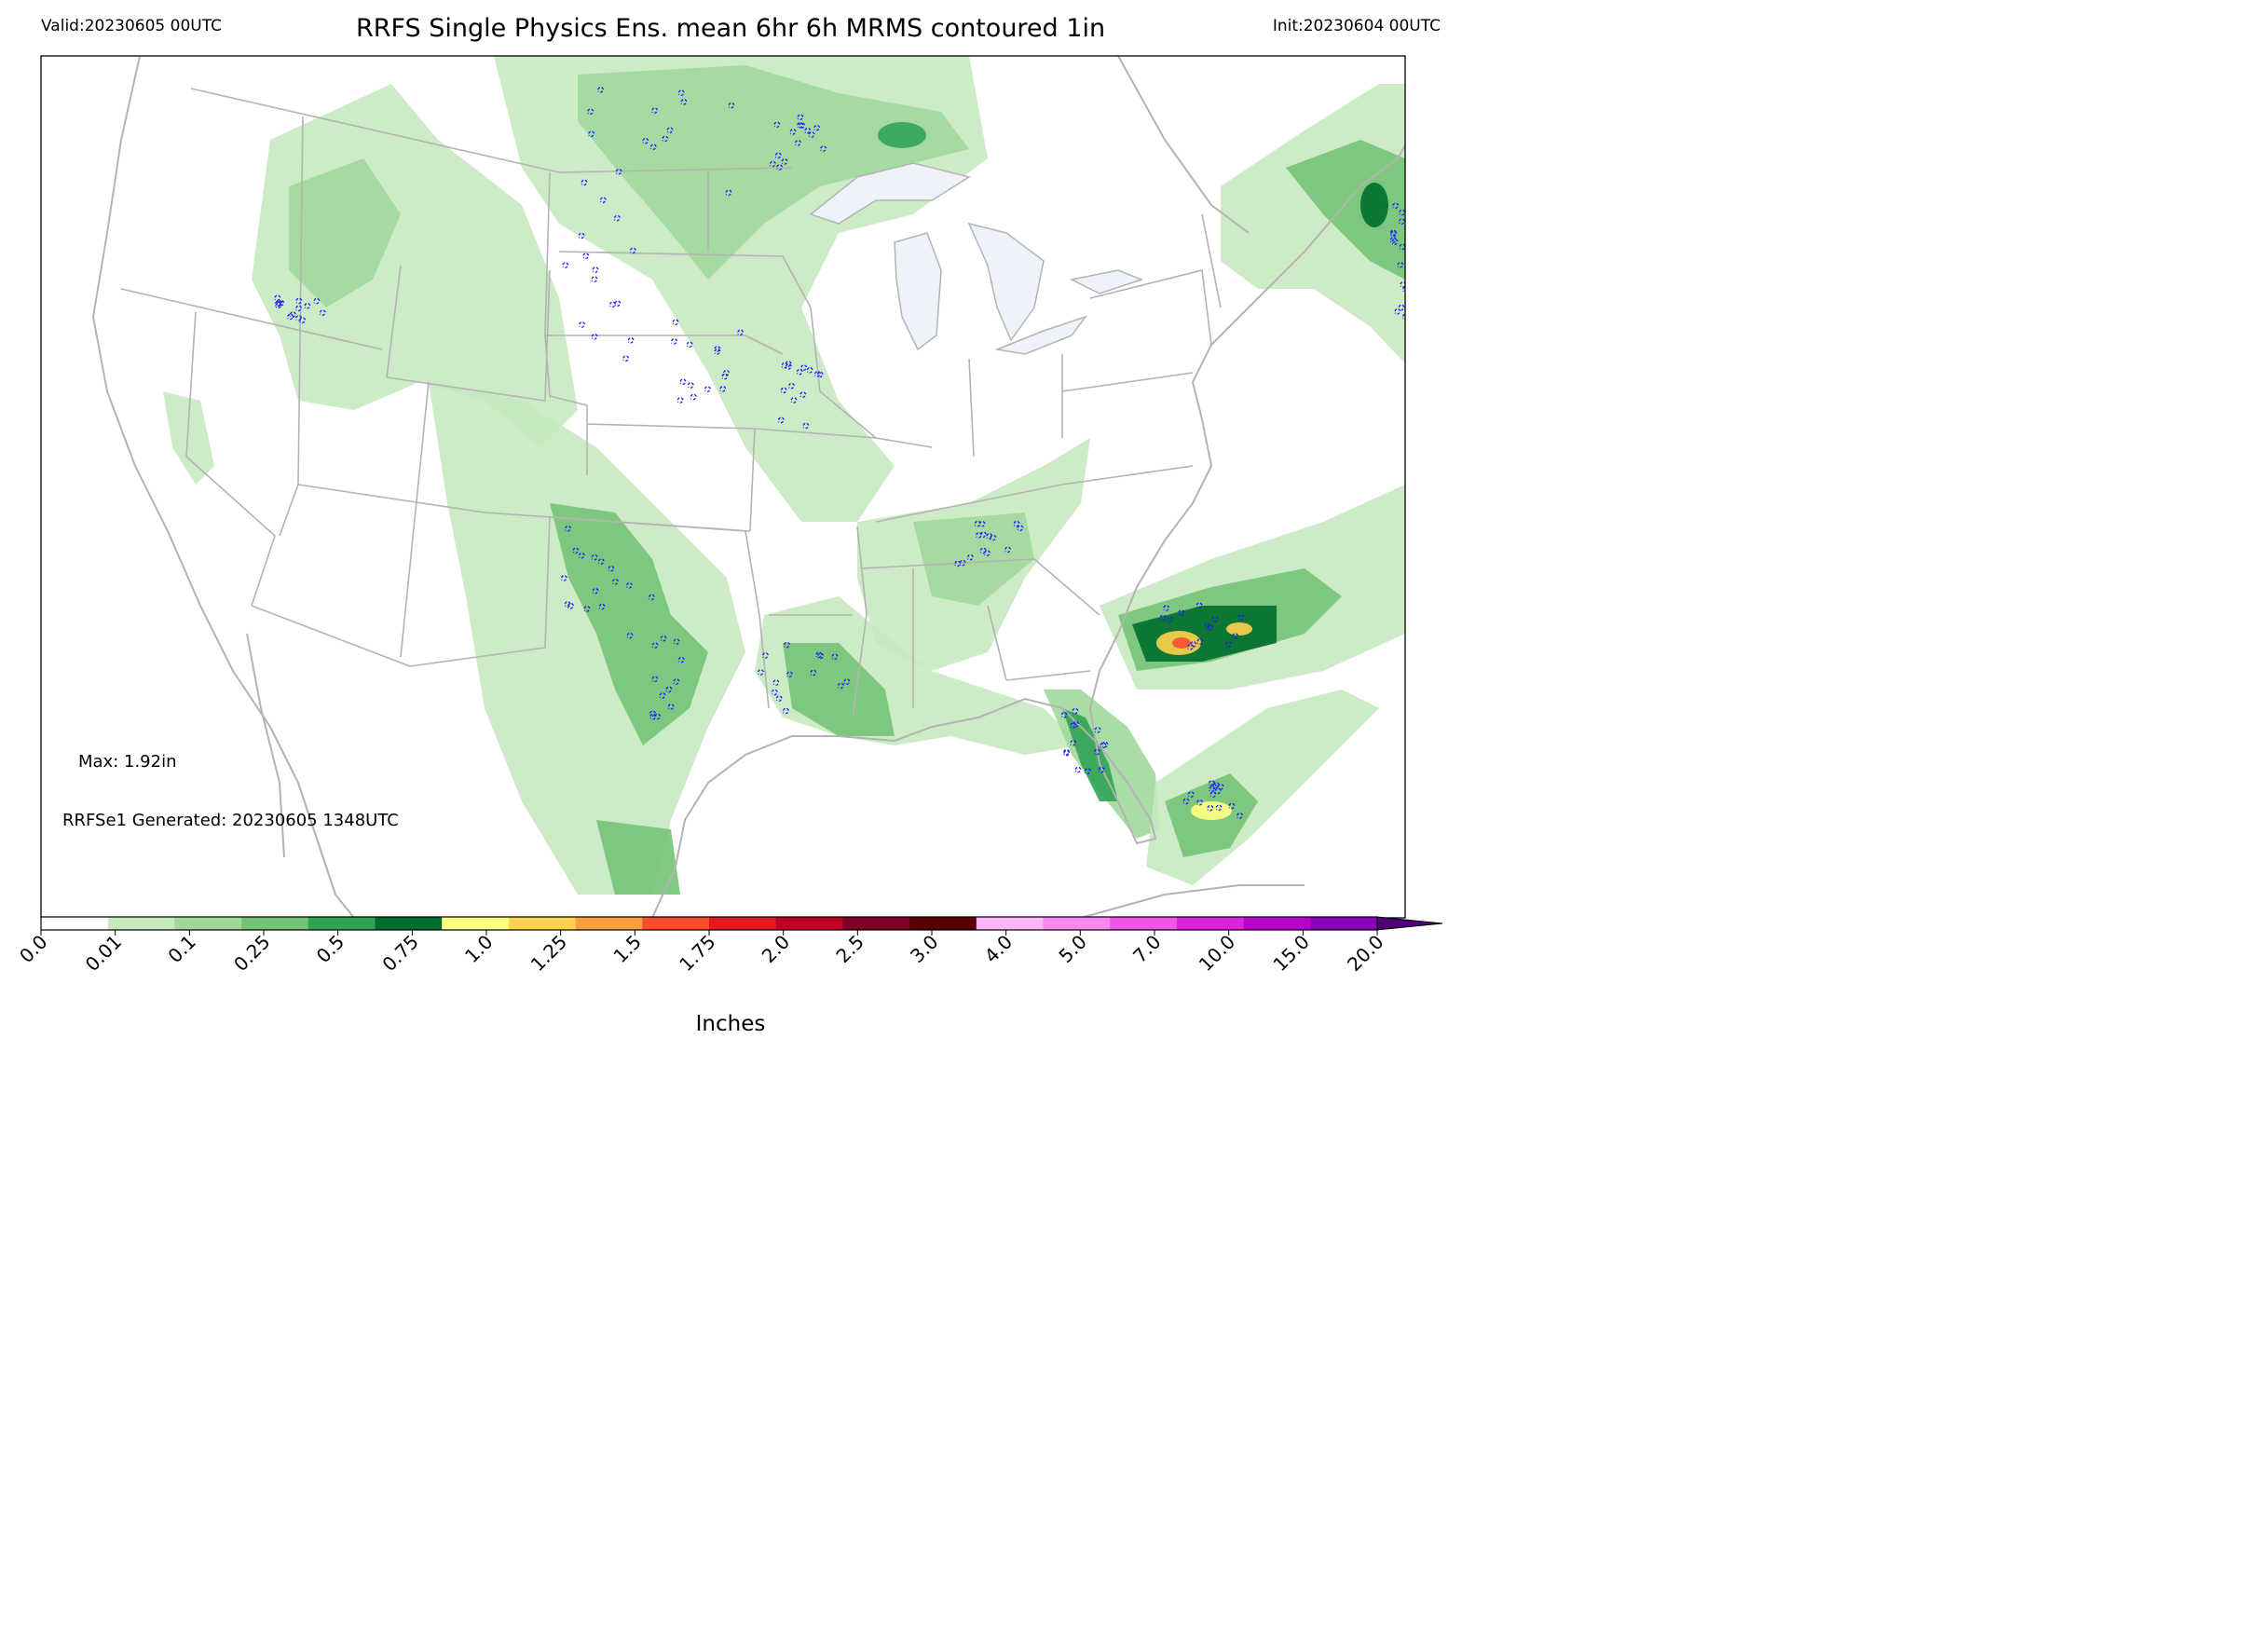 The height and width of the screenshot is (1640, 2268). What do you see at coordinates (33, 949) in the screenshot?
I see `colorbar-tick-label: 0.0` at bounding box center [33, 949].